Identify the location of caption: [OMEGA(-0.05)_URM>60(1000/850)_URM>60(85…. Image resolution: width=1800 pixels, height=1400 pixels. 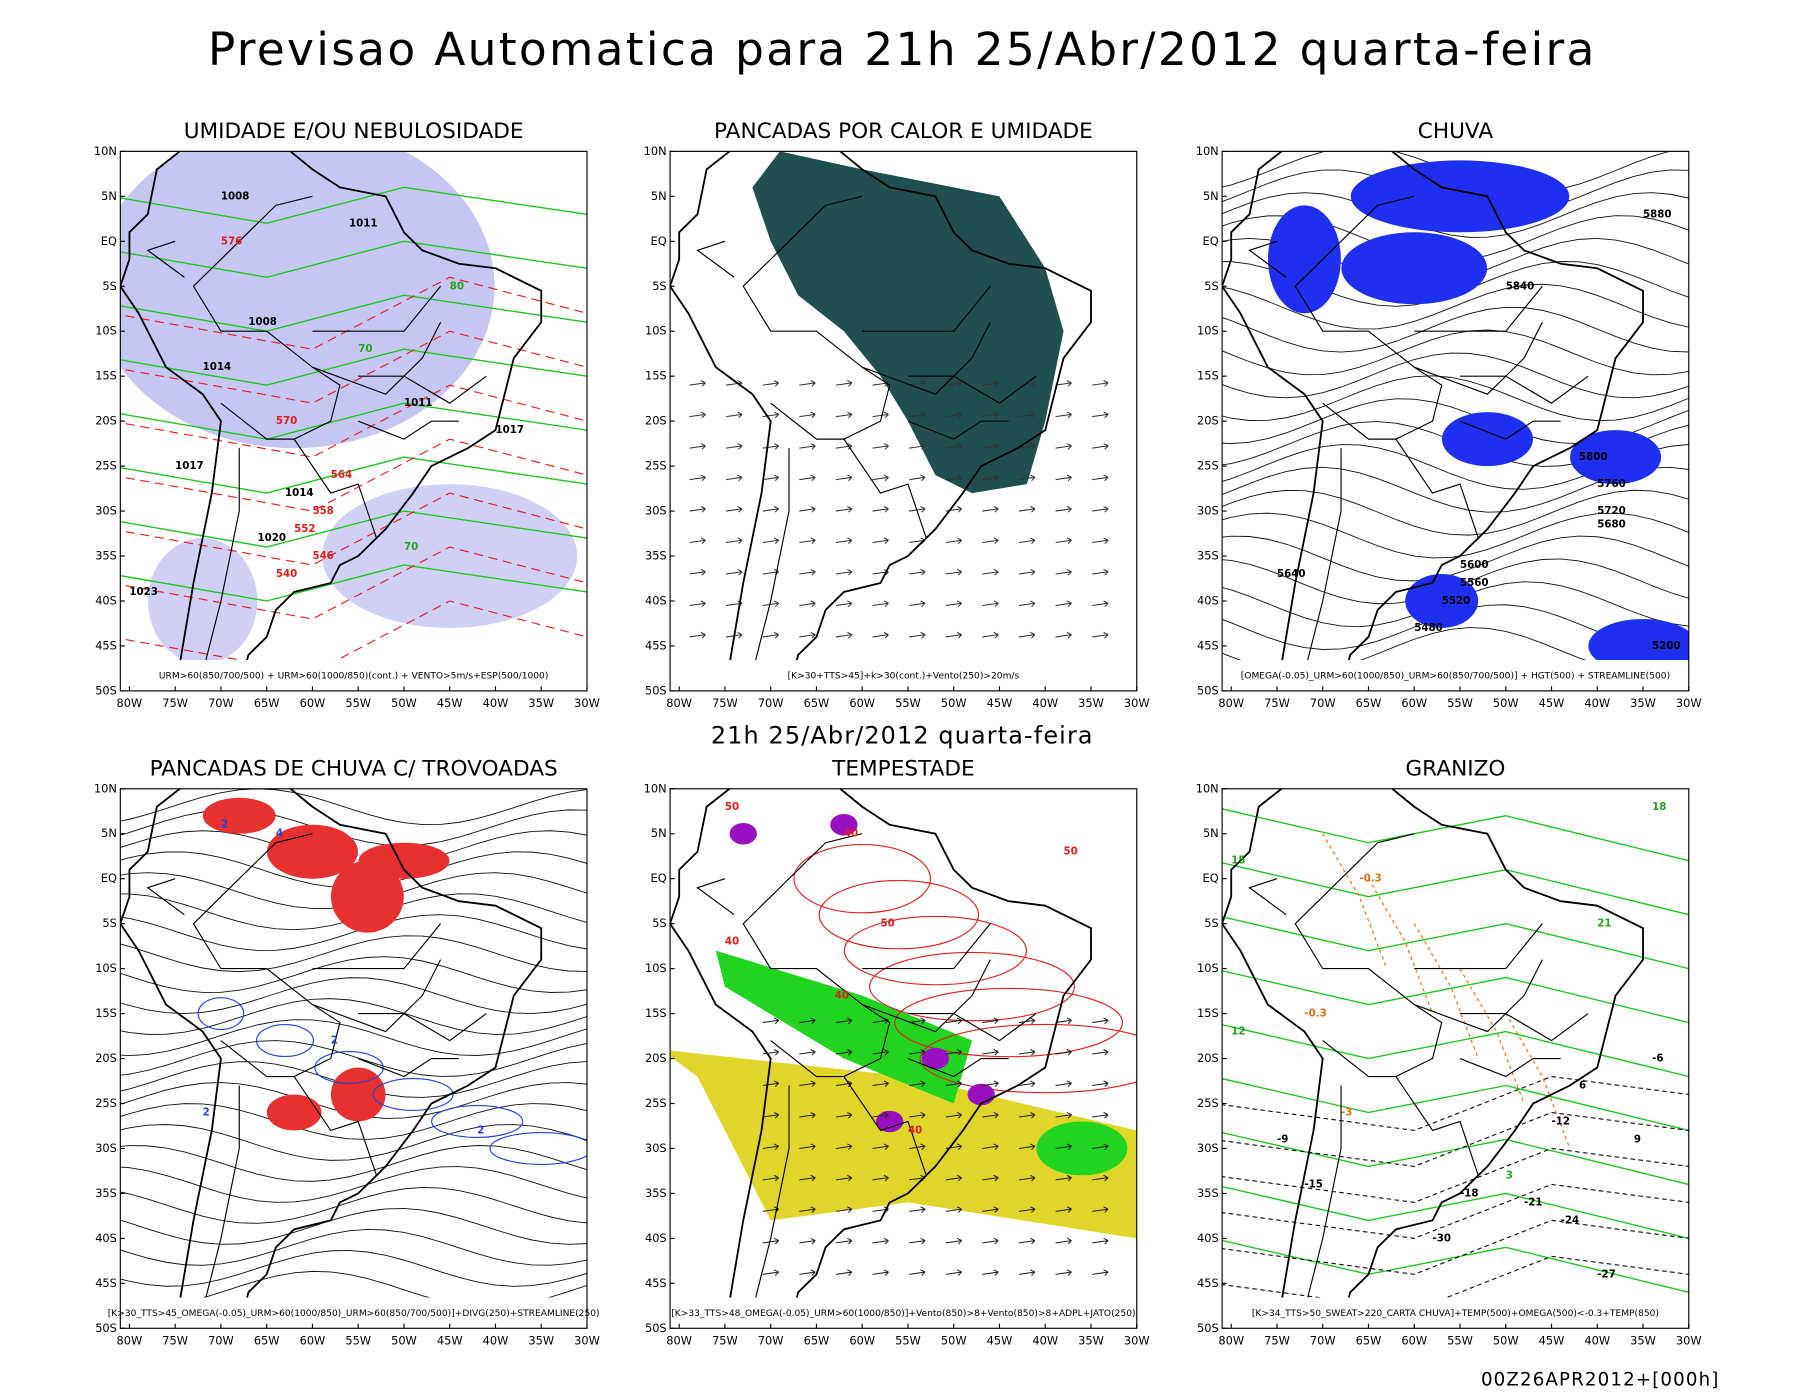
(1455, 677).